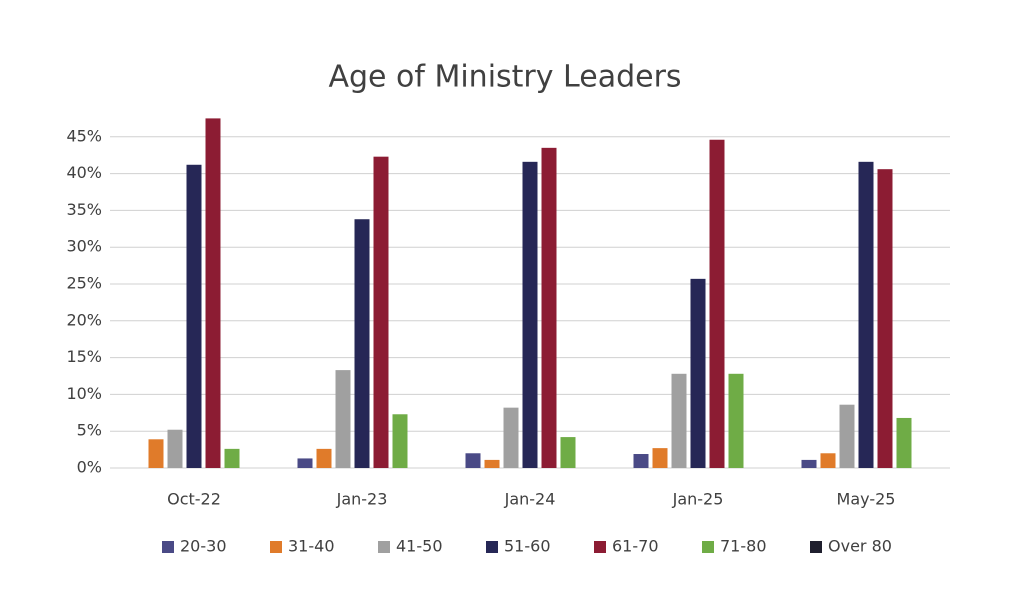  Describe the element at coordinates (635, 546) in the screenshot. I see `legend-label: 61-70` at that location.